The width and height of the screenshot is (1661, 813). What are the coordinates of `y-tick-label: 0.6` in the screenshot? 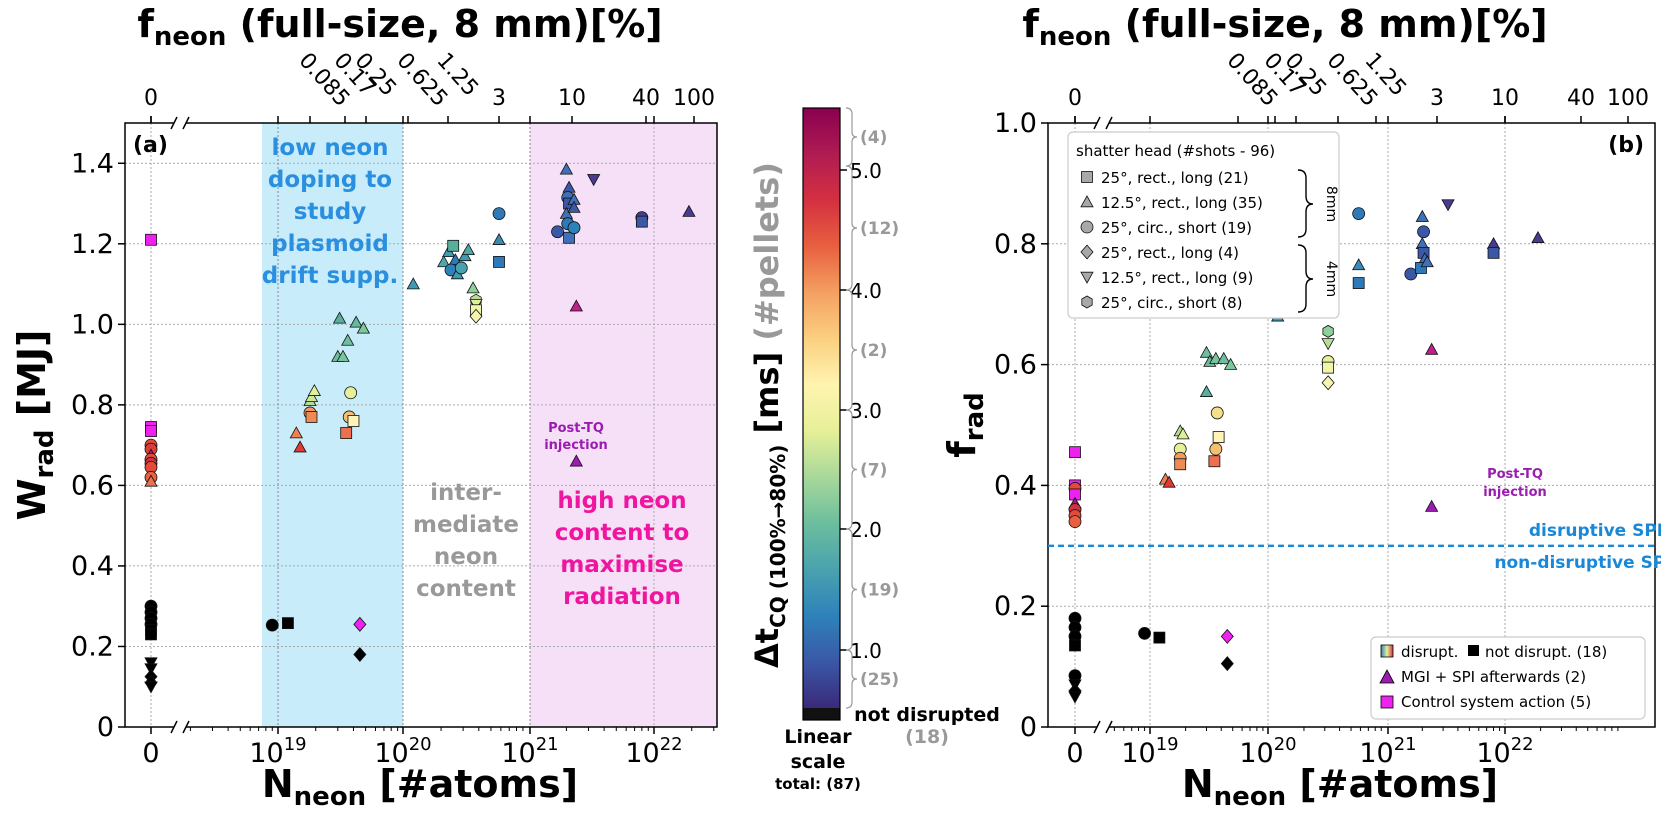 It's located at (1015, 365).